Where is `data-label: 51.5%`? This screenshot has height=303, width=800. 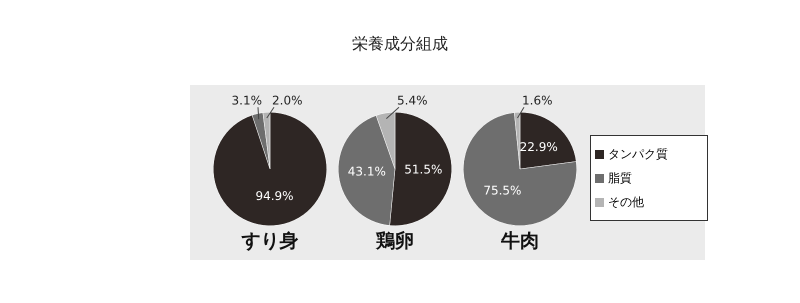 data-label: 51.5% is located at coordinates (423, 169).